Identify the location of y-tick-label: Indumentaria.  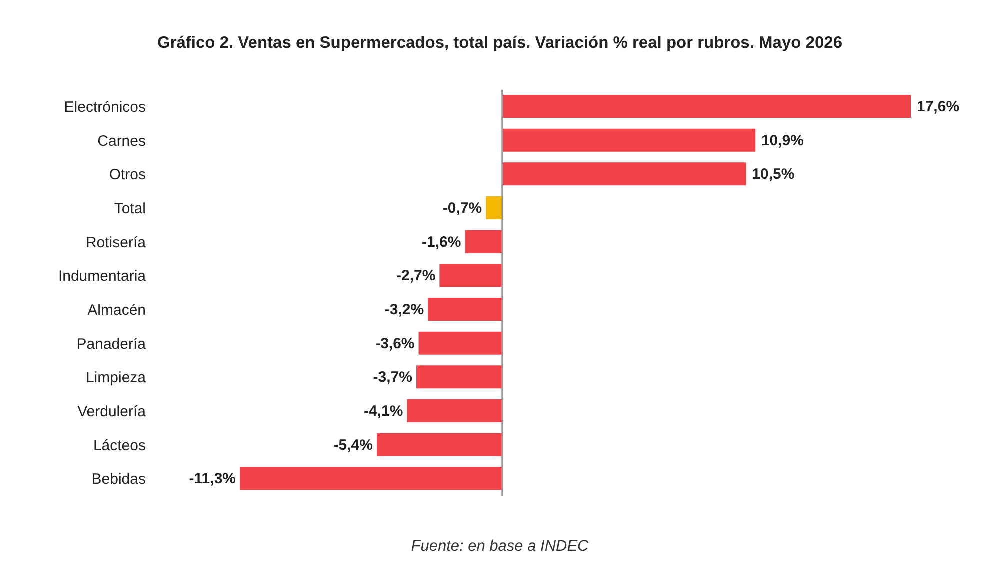
(102, 277).